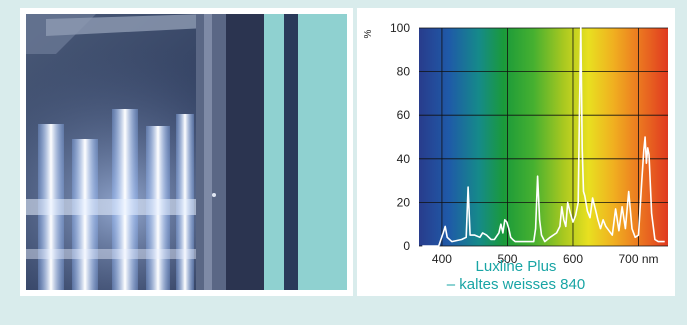 The height and width of the screenshot is (325, 687). I want to click on x-tick-label: 700 nm, so click(638, 259).